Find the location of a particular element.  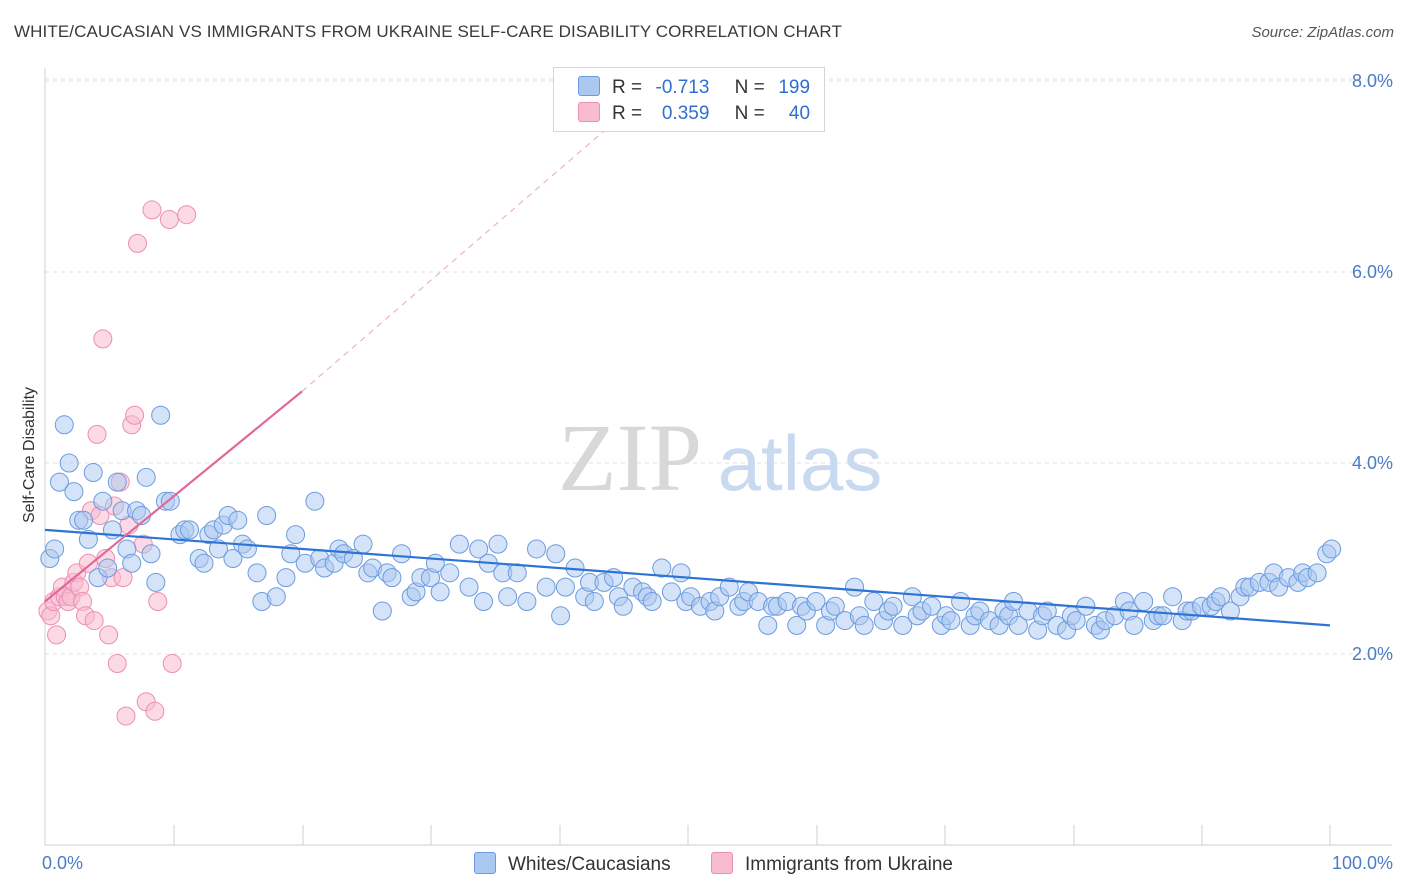

legend-item-whites: Whites/Caucasians is located at coordinates (572, 864).